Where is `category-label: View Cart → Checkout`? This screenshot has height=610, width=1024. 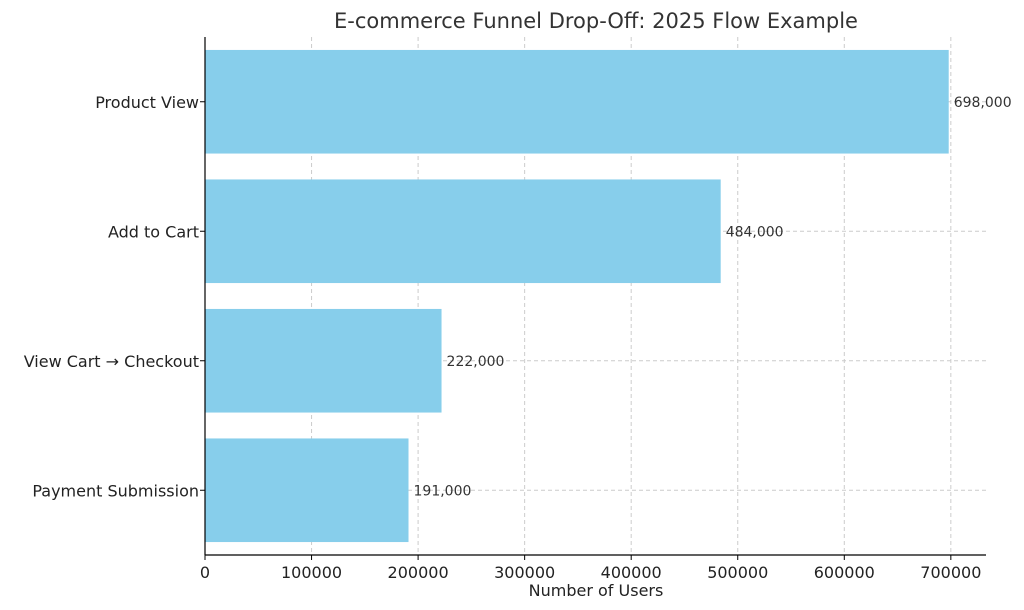 category-label: View Cart → Checkout is located at coordinates (111, 361).